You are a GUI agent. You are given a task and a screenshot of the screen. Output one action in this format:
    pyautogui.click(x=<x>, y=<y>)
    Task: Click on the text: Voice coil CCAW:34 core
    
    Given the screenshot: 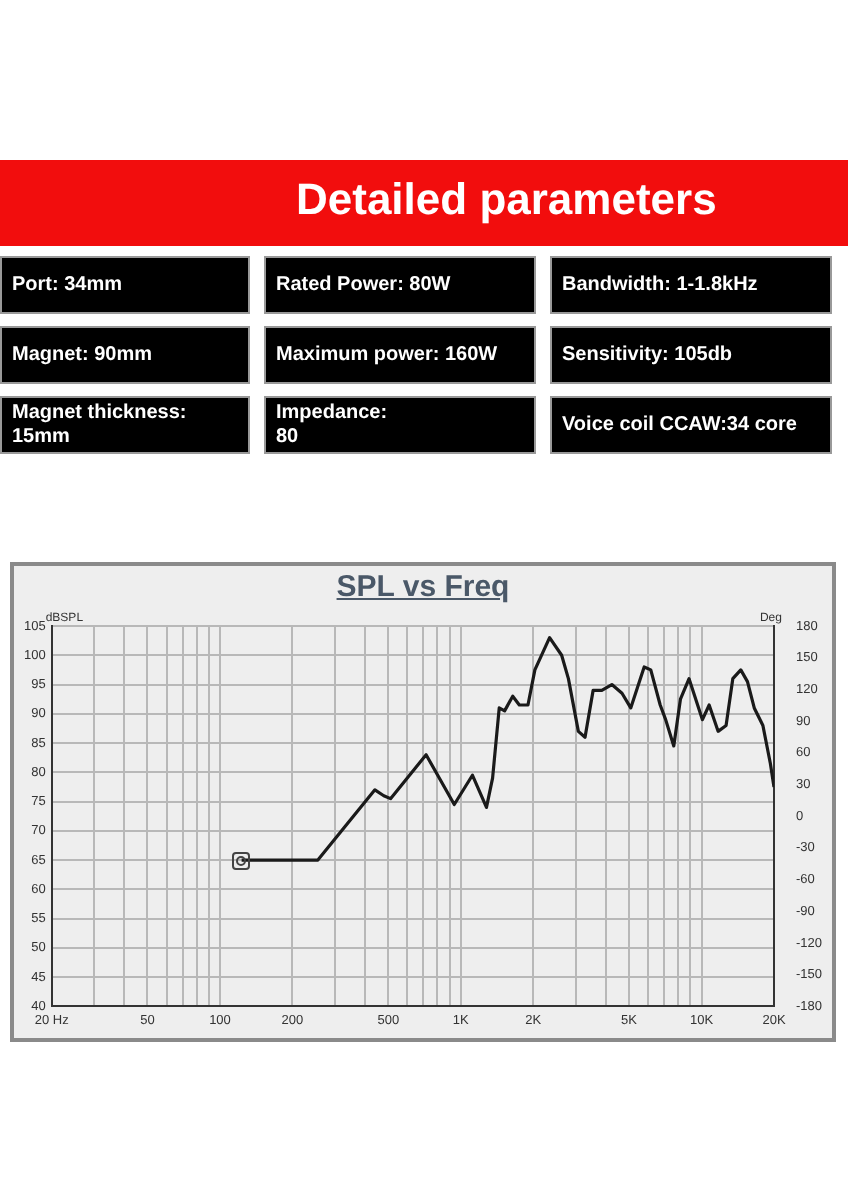 What is the action you would take?
    pyautogui.click(x=691, y=425)
    